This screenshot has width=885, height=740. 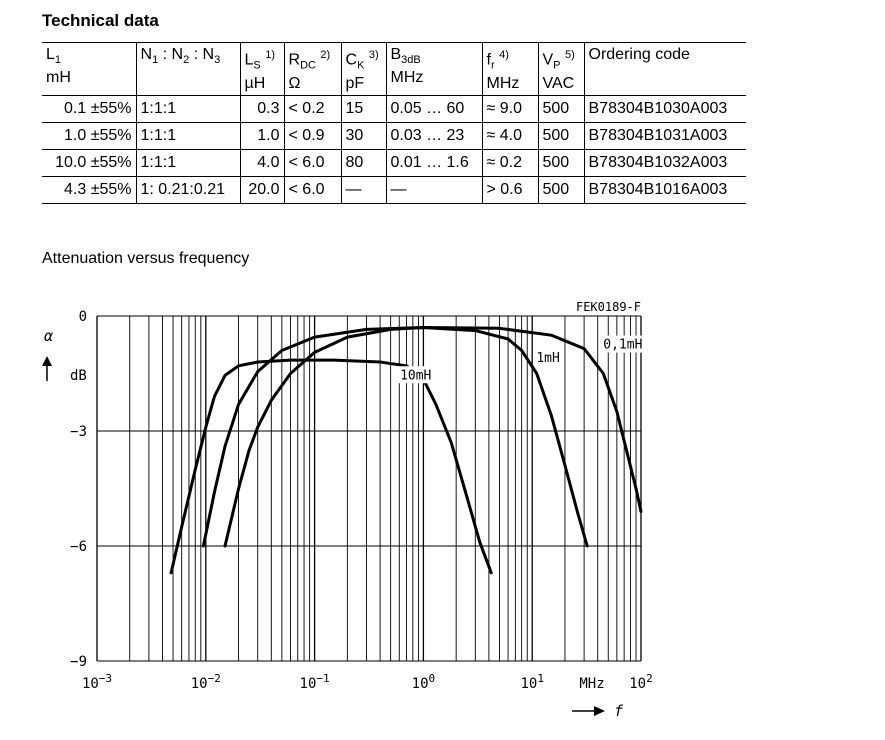 I want to click on curve-label: 0,1mH, so click(x=622, y=345).